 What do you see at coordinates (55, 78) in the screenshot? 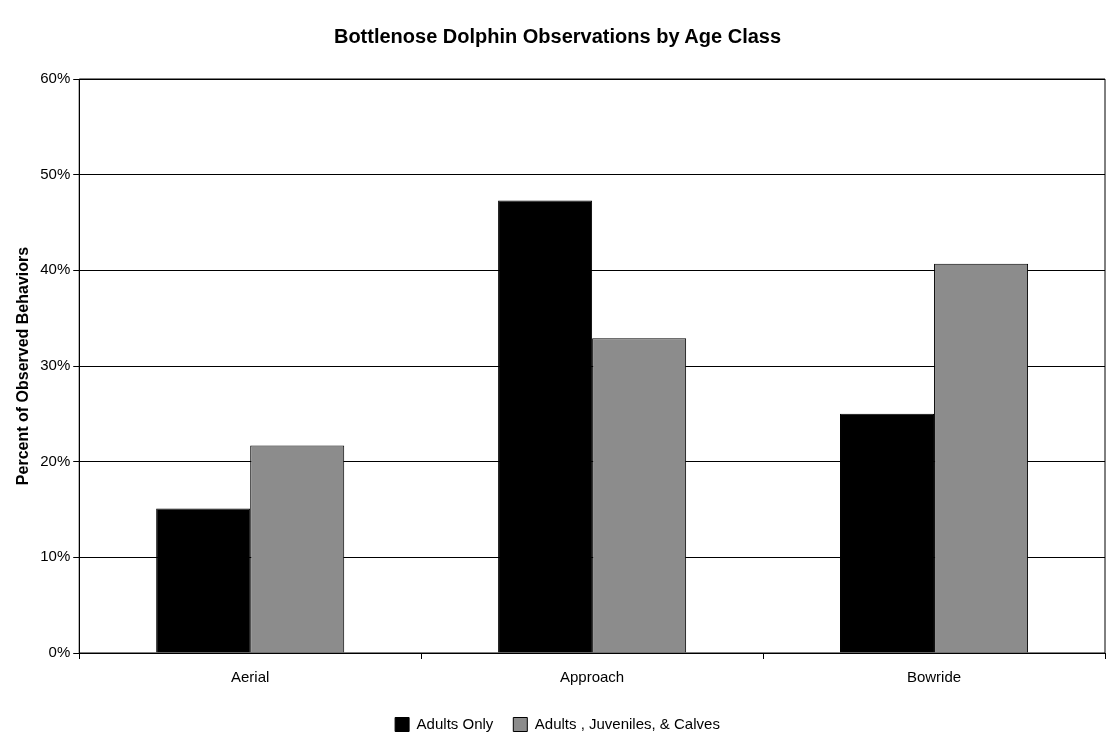
I see `y-tick-label: 60%` at bounding box center [55, 78].